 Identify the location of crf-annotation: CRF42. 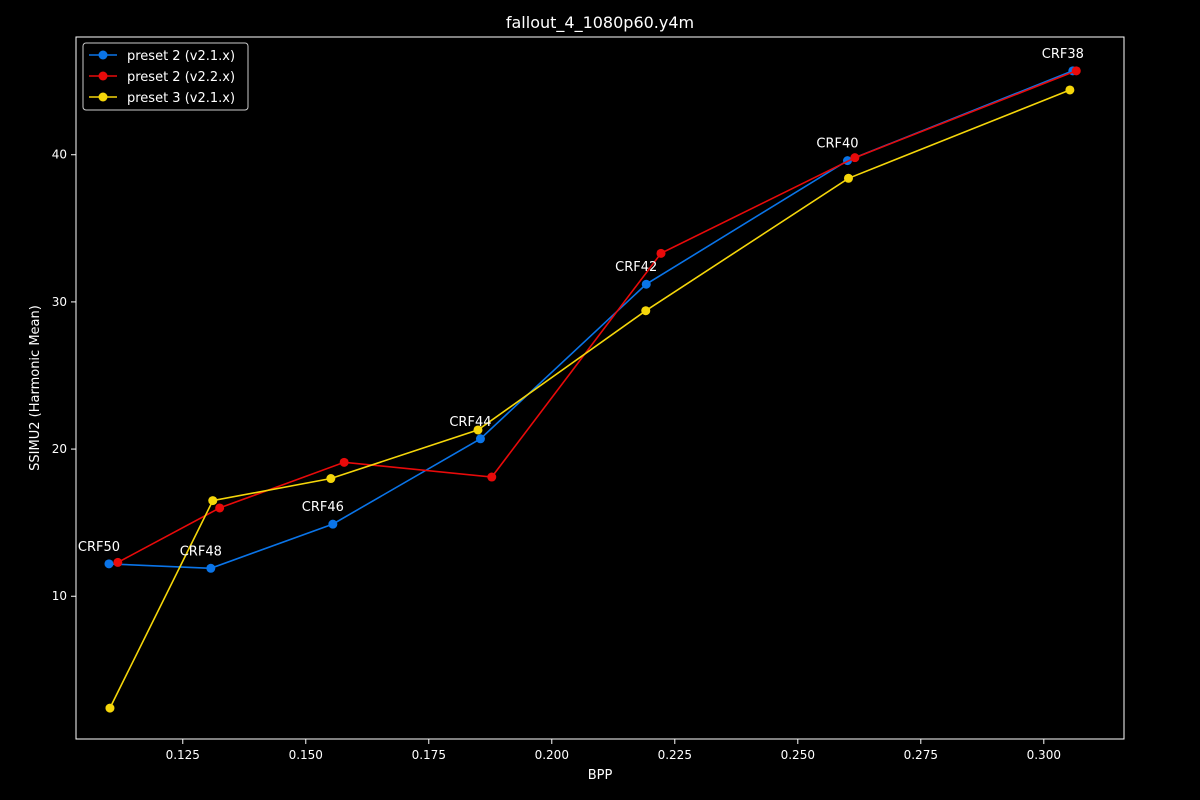
(636, 267).